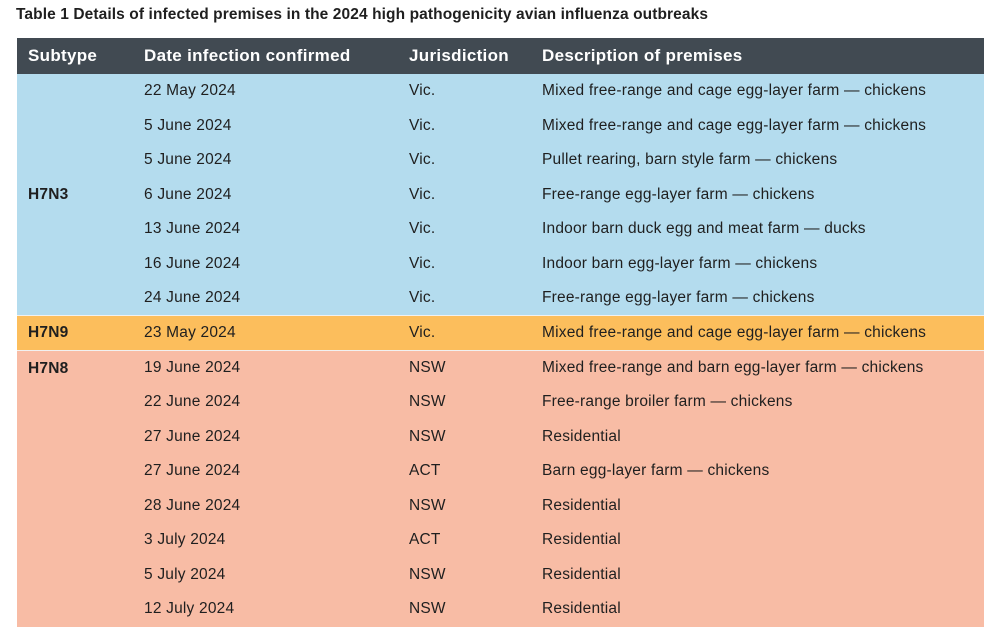  Describe the element at coordinates (259, 195) in the screenshot. I see `date-cell: 6 June 2024` at that location.